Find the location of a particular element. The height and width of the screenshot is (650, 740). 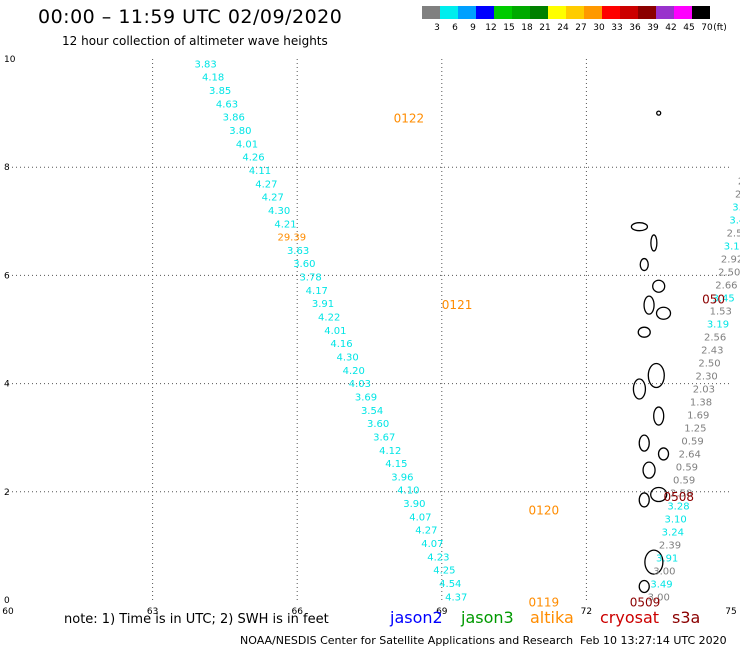

colorbar-label: 27 is located at coordinates (580, 28).